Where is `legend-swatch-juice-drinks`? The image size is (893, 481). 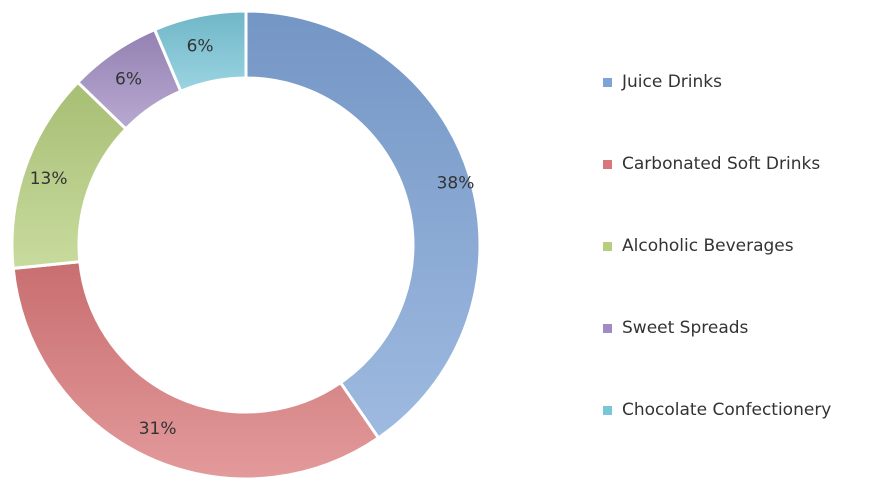
legend-swatch-juice-drinks is located at coordinates (607, 82).